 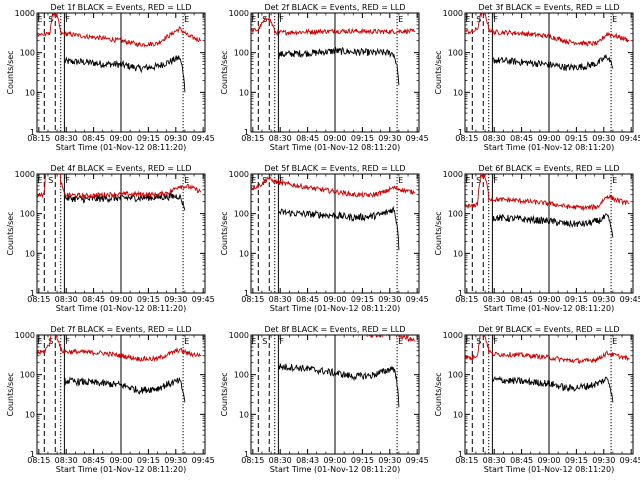 I want to click on panel-title: Det 4f BLACK = Events, RED = LLD, so click(x=120, y=168).